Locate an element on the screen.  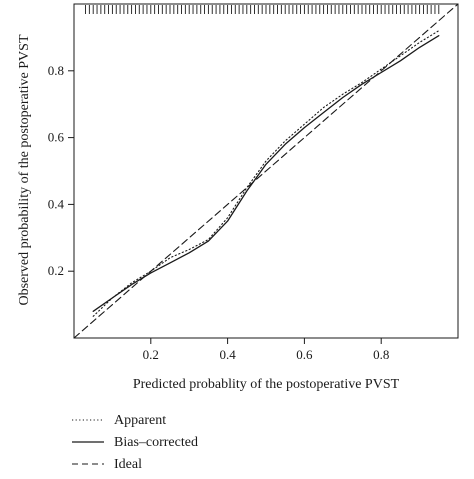
y-tick-label: 0.8 is located at coordinates (56, 70).